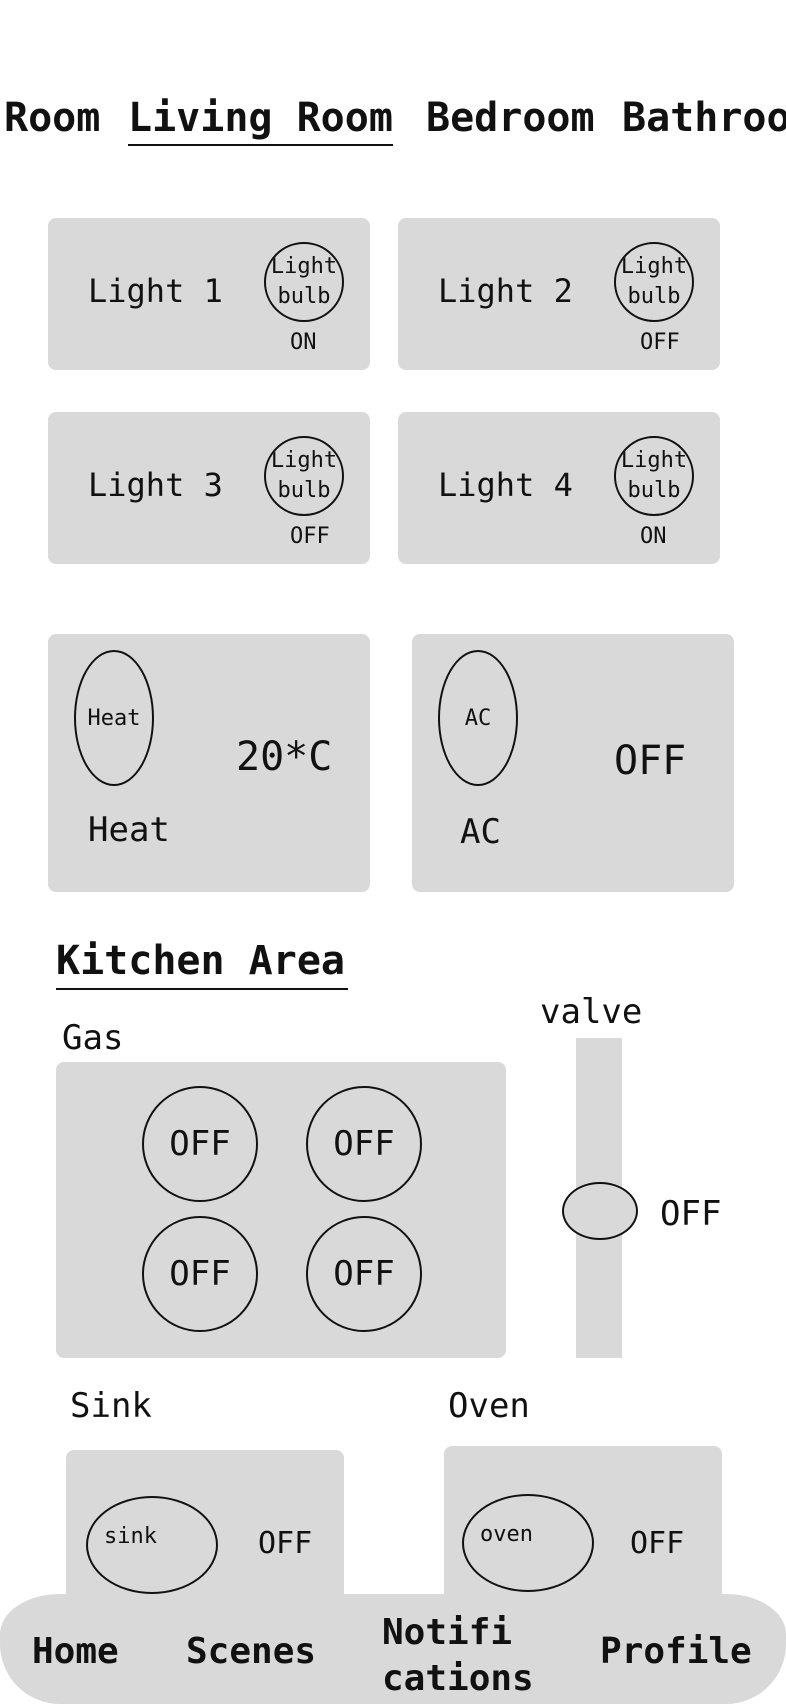 This screenshot has height=1704, width=786. What do you see at coordinates (364, 1274) in the screenshot?
I see `gas-burner-4: OFF` at bounding box center [364, 1274].